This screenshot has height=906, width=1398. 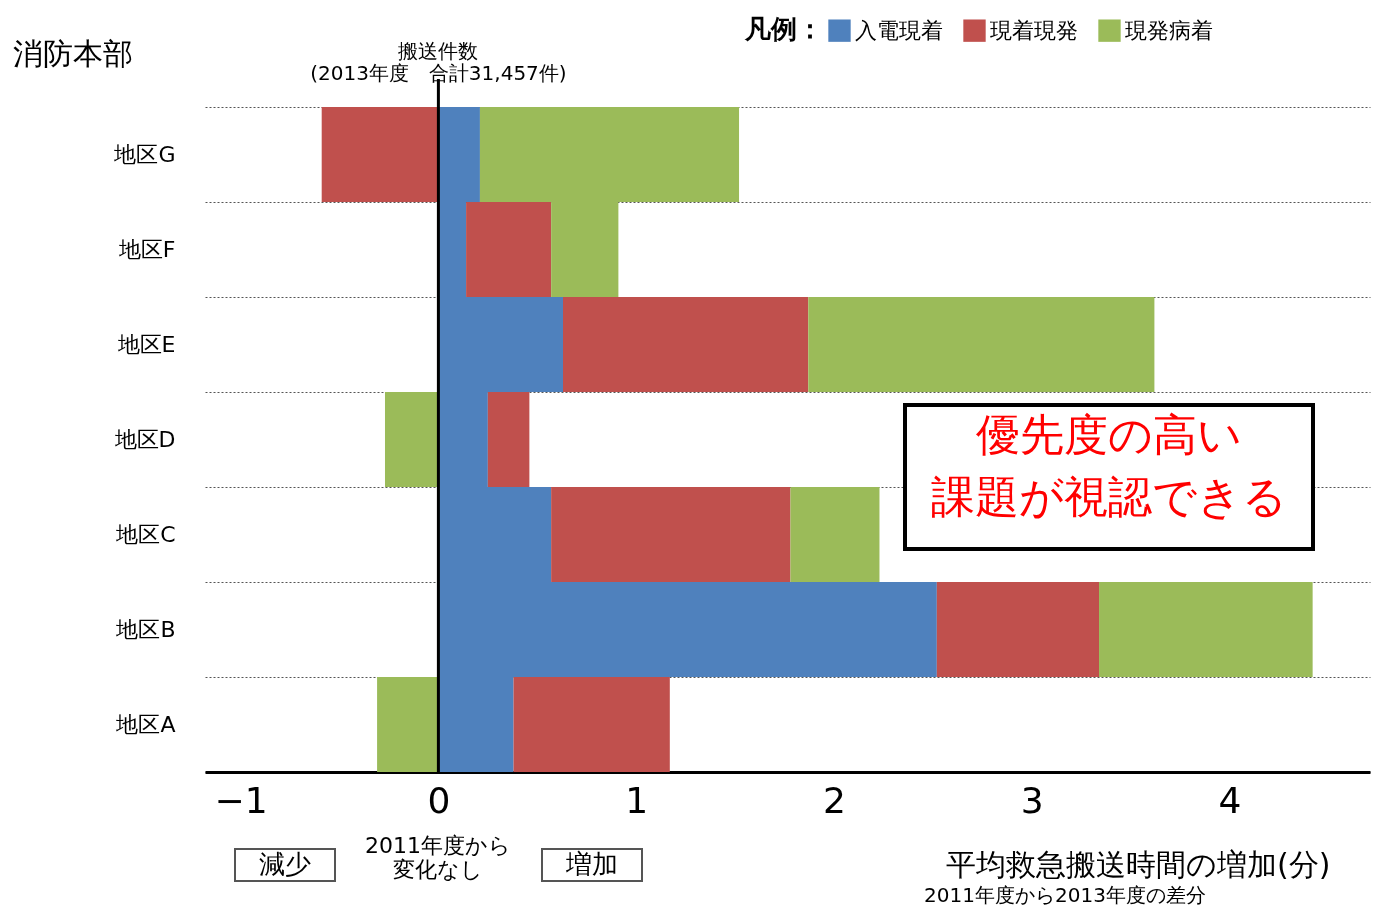 What do you see at coordinates (438, 857) in the screenshot?
I see `text: 2011年度から変化なし` at bounding box center [438, 857].